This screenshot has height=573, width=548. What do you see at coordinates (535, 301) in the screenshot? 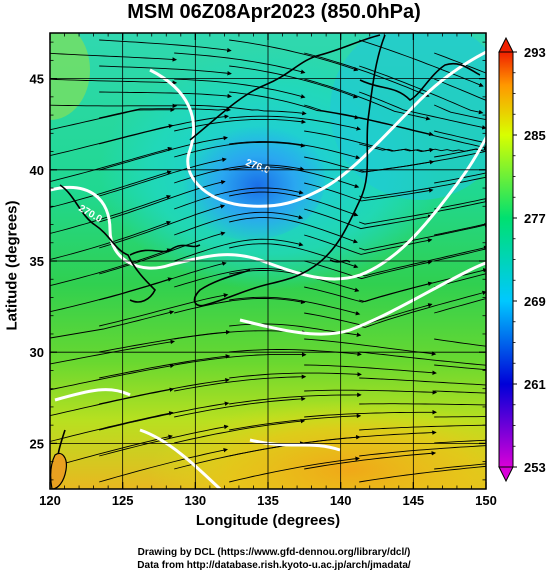
I see `colorbar-tick-label: 269` at bounding box center [535, 301].